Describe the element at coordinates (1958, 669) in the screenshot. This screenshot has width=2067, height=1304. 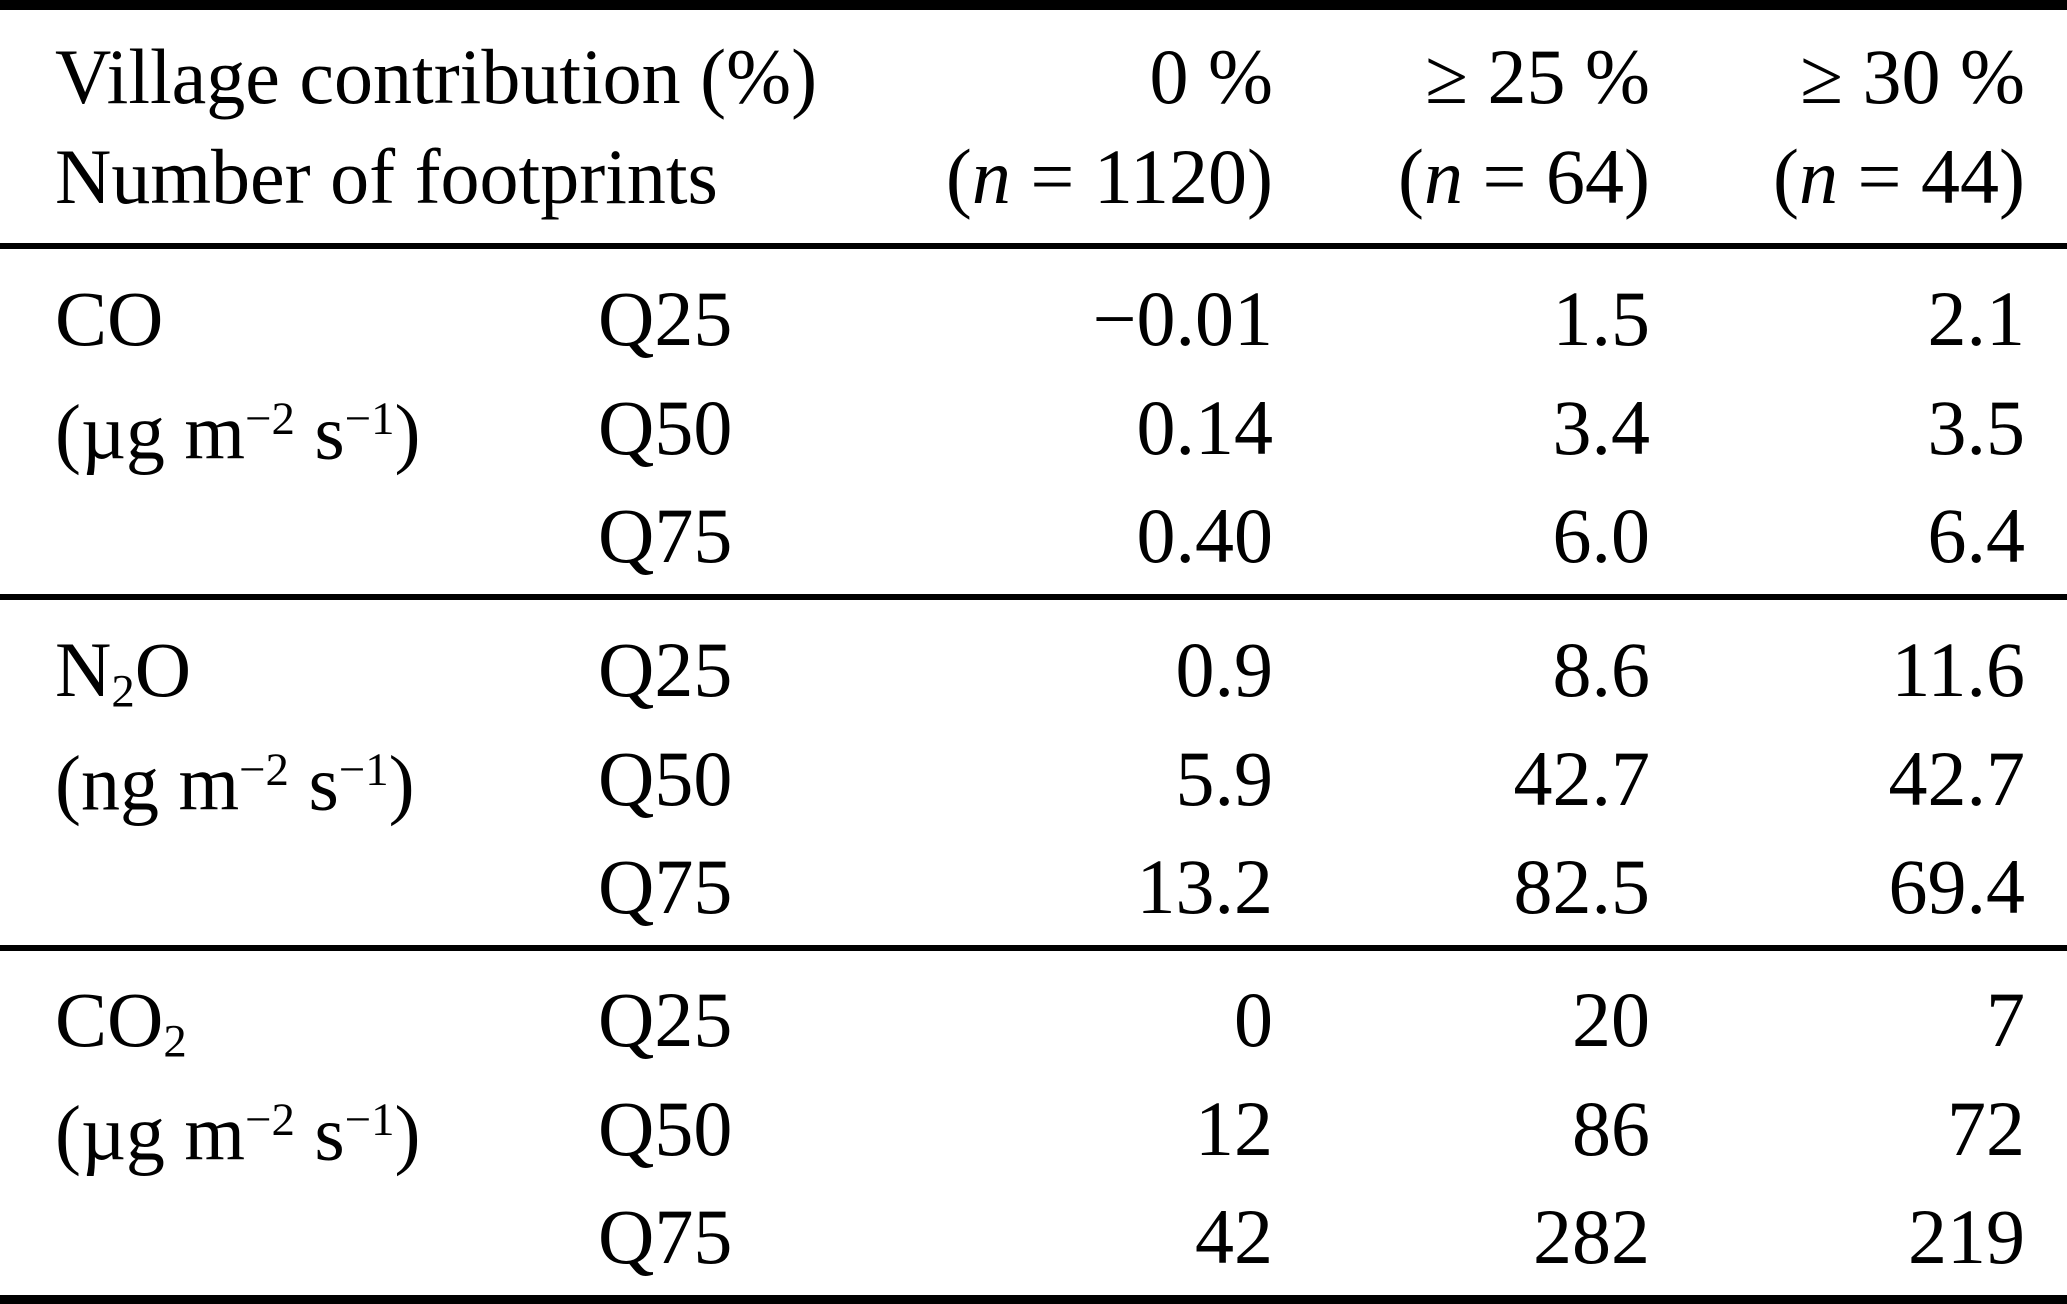
I see `value-cell: 11.6` at that location.